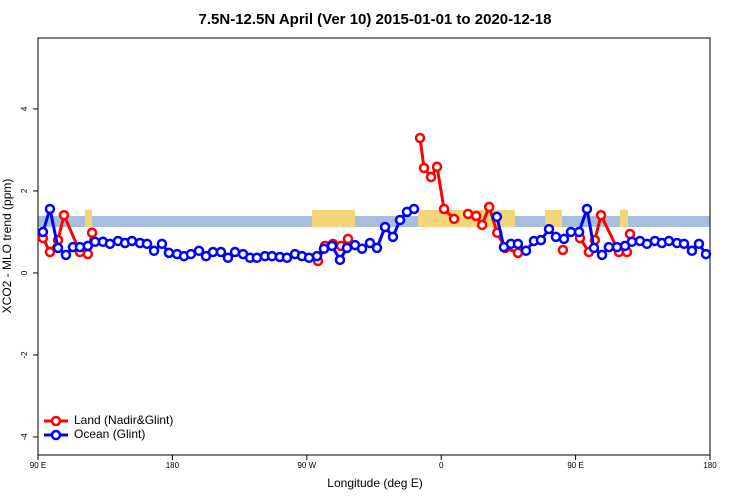 The image size is (750, 500). Describe the element at coordinates (306, 465) in the screenshot. I see `x-tick-label: 90 W` at that location.